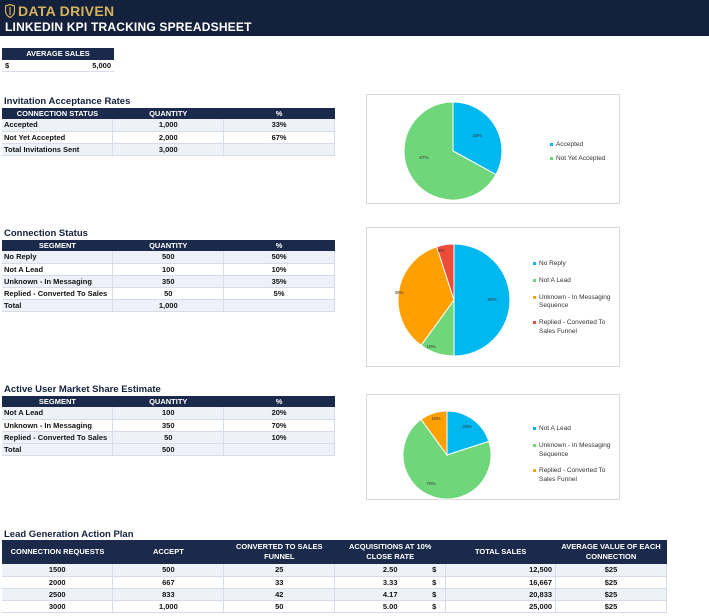 Image resolution: width=709 pixels, height=616 pixels. What do you see at coordinates (434, 606) in the screenshot?
I see `currency-symbol: $` at bounding box center [434, 606].